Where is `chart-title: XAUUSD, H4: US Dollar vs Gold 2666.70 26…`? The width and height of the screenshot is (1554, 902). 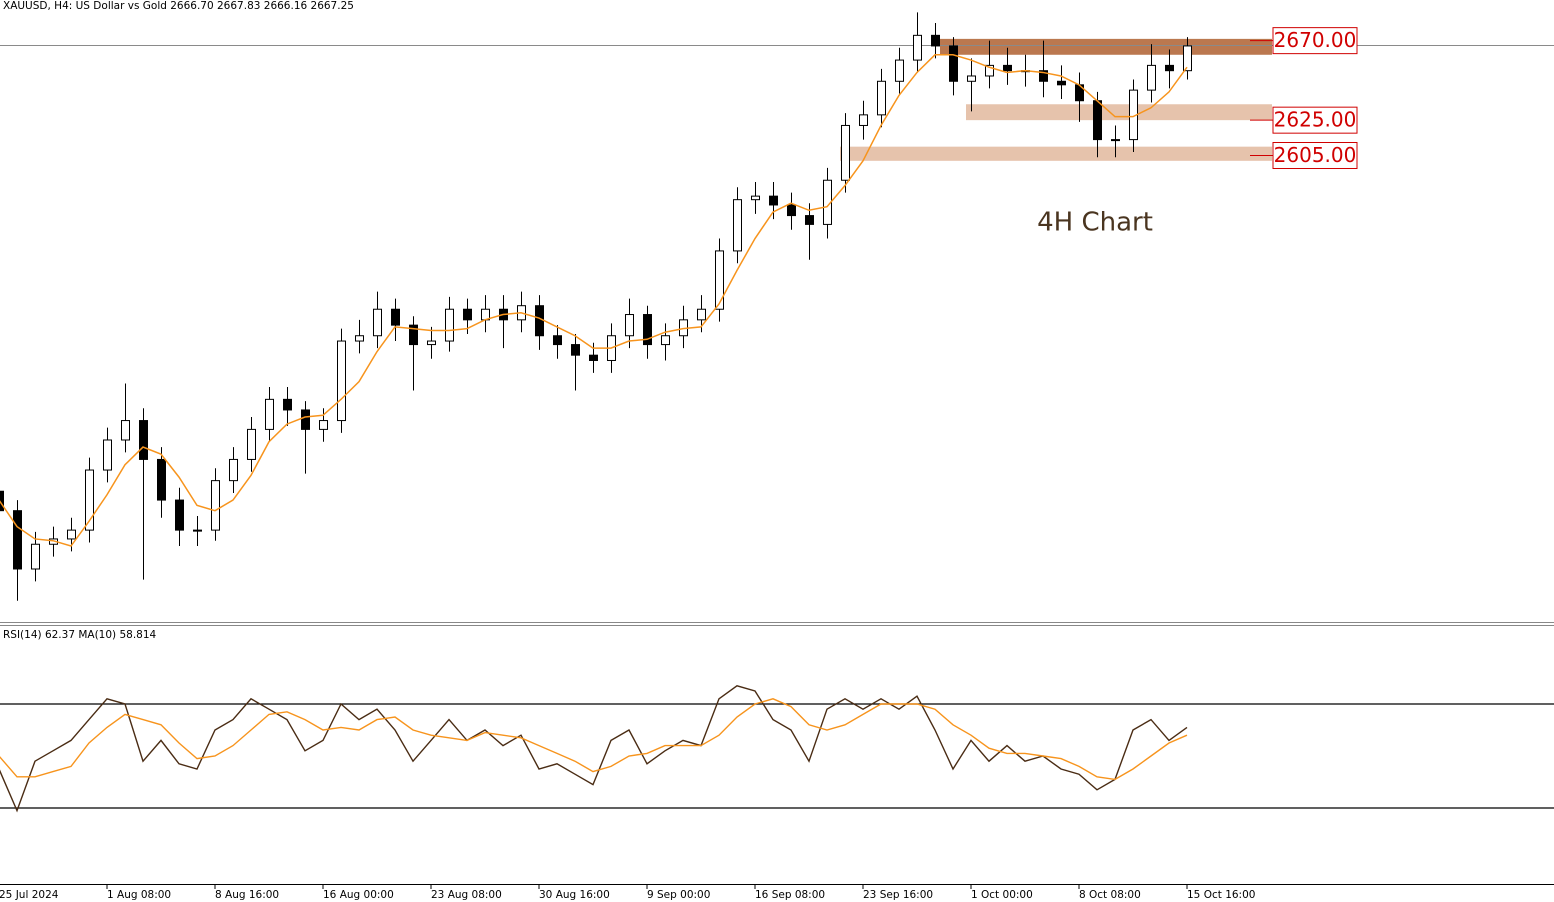
chart-title: XAUUSD, H4: US Dollar vs Gold 2666.70 26… is located at coordinates (178, 6).